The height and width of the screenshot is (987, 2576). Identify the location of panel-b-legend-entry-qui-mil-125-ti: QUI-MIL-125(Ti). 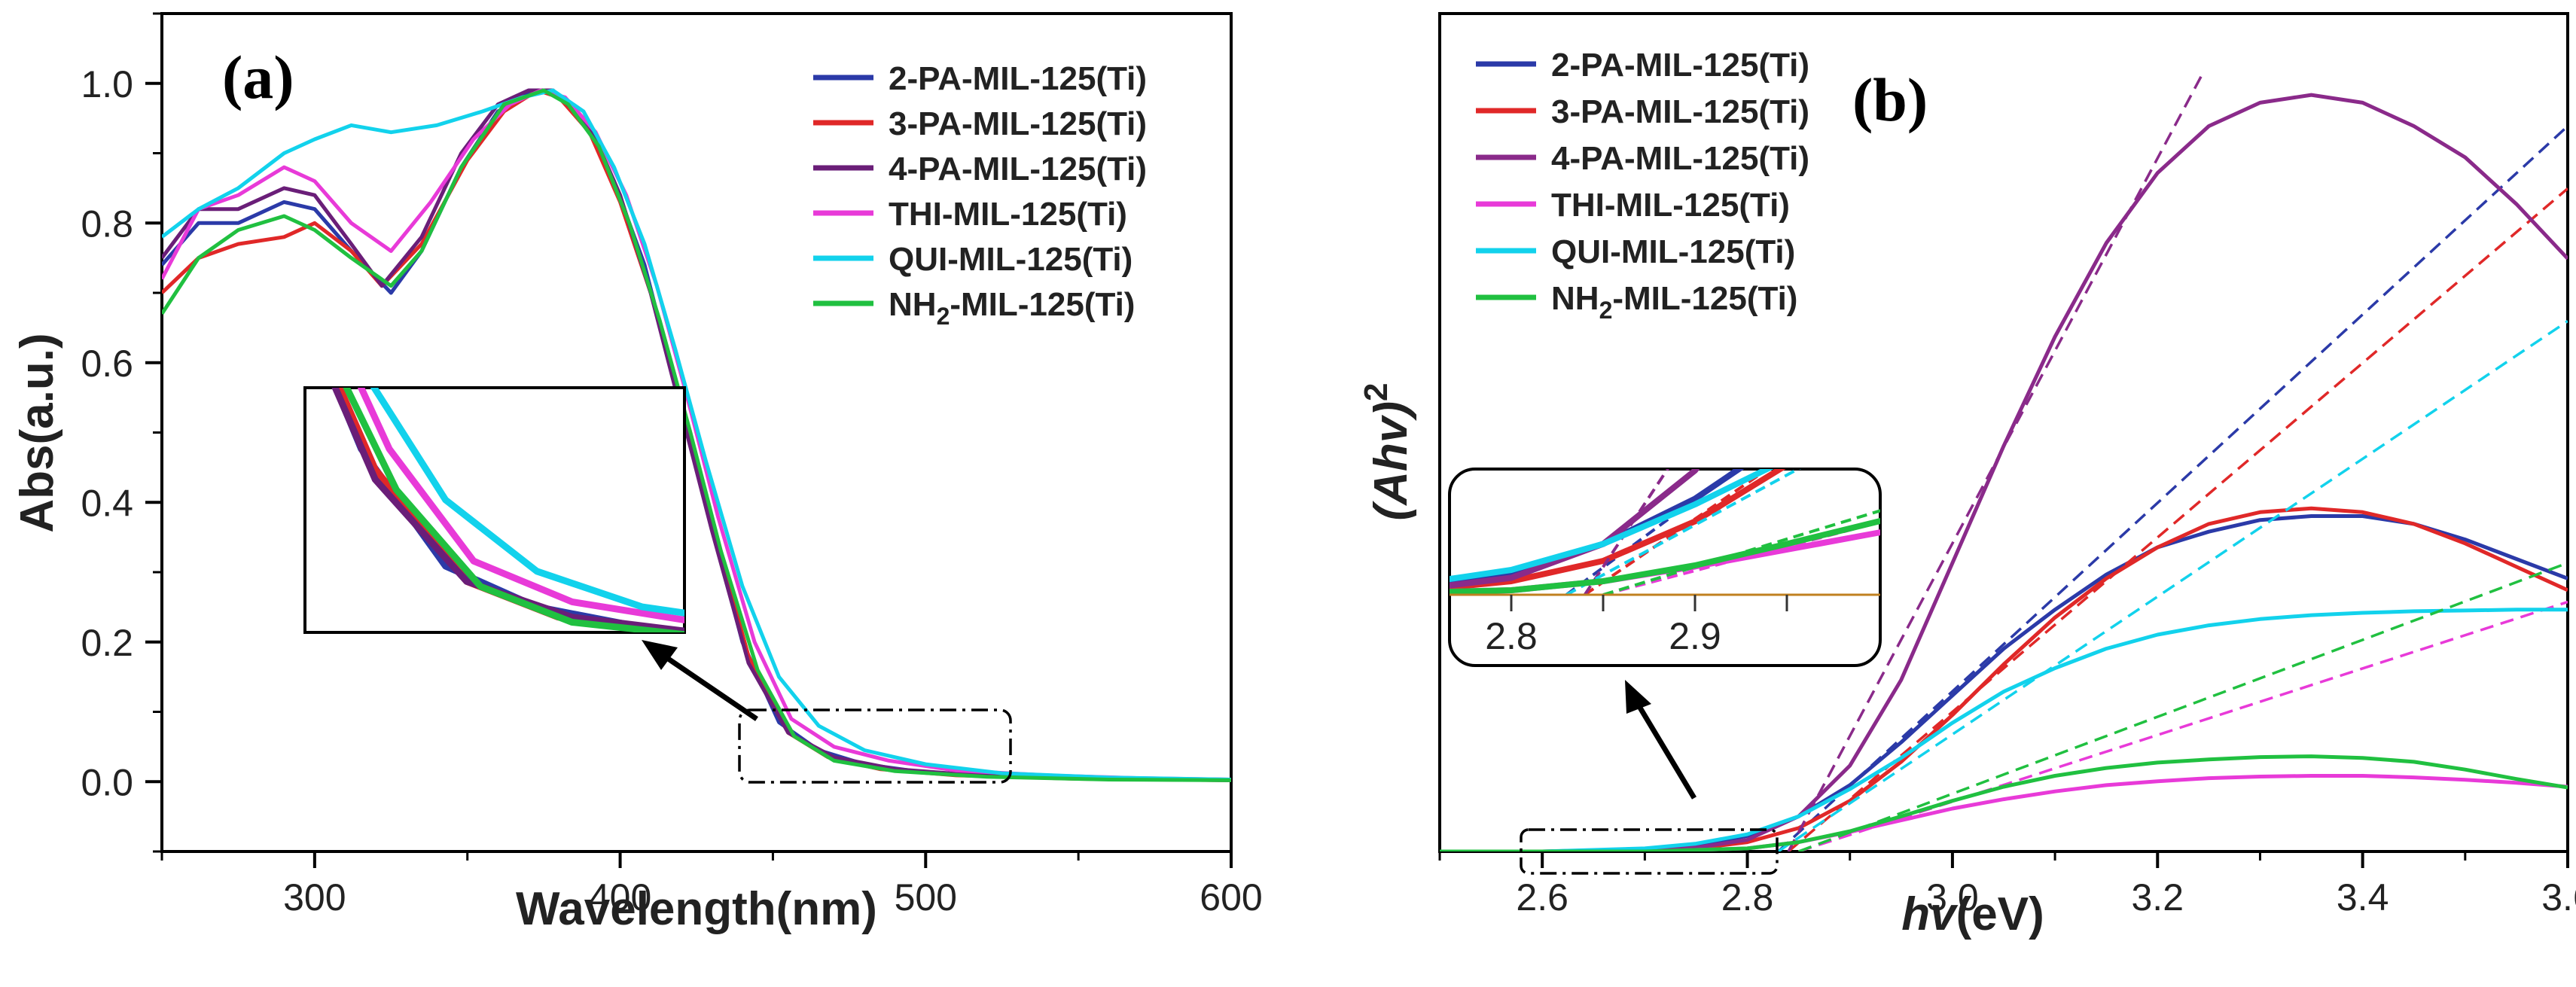
(1673, 251).